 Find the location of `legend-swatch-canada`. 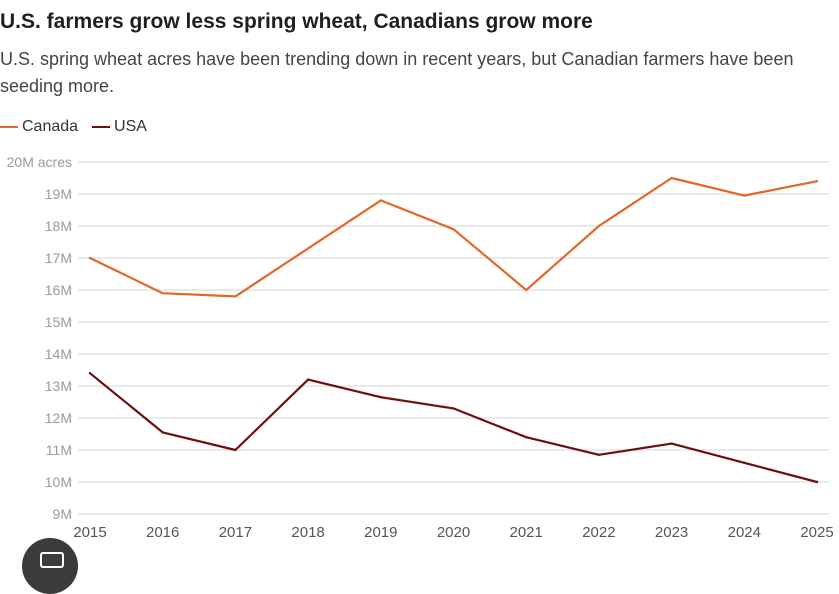

legend-swatch-canada is located at coordinates (9, 127).